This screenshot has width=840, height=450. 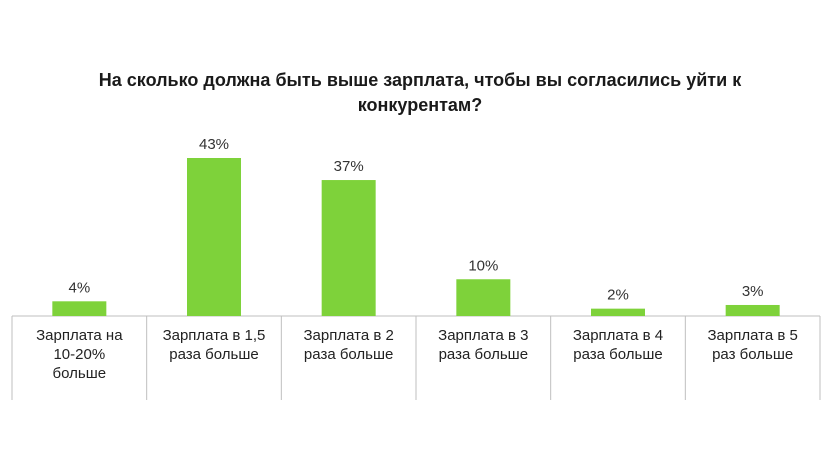 What do you see at coordinates (214, 144) in the screenshot?
I see `data-label: 43%` at bounding box center [214, 144].